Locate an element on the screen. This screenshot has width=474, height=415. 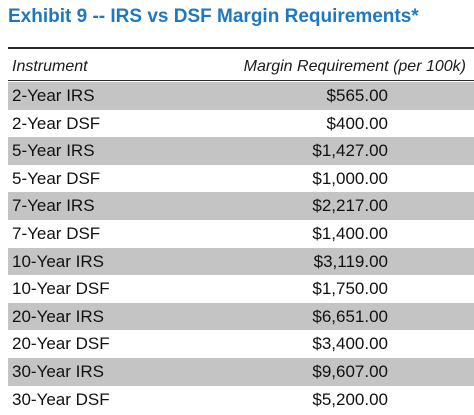
margin-cell: $1,750.00 is located at coordinates (350, 289).